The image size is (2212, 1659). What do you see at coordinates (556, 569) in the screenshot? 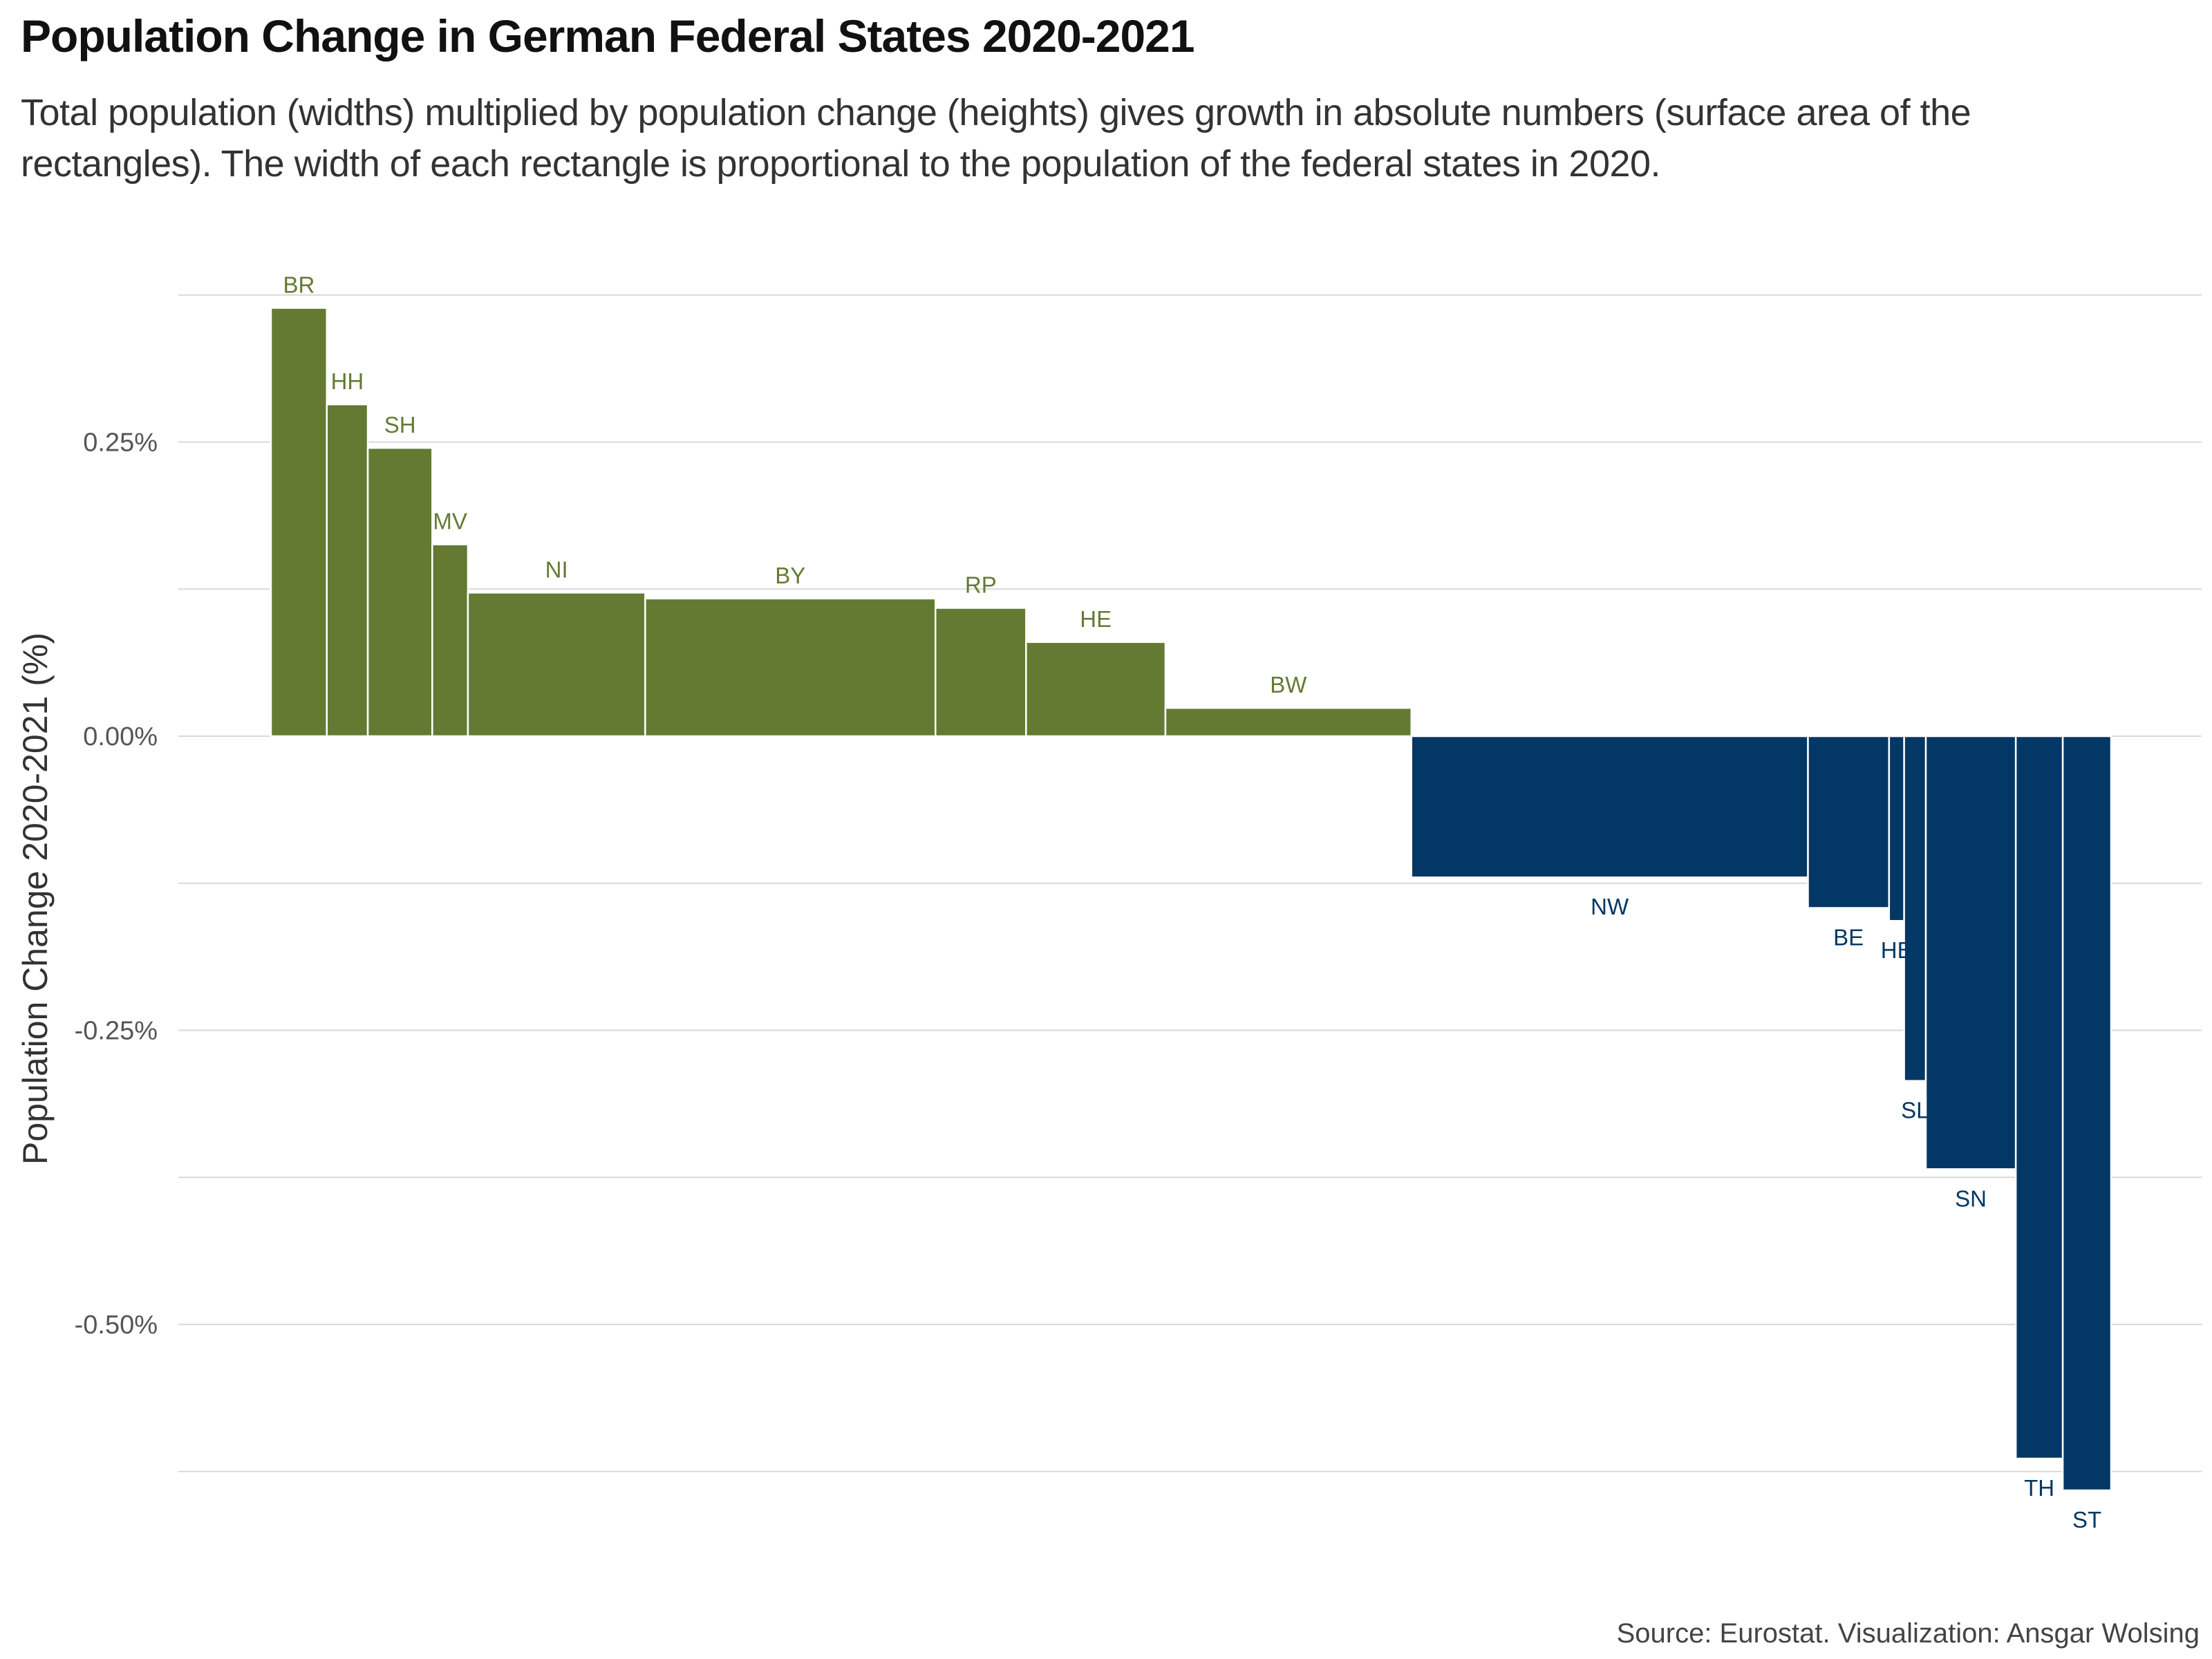
I see `bar-label-ni: NI` at bounding box center [556, 569].